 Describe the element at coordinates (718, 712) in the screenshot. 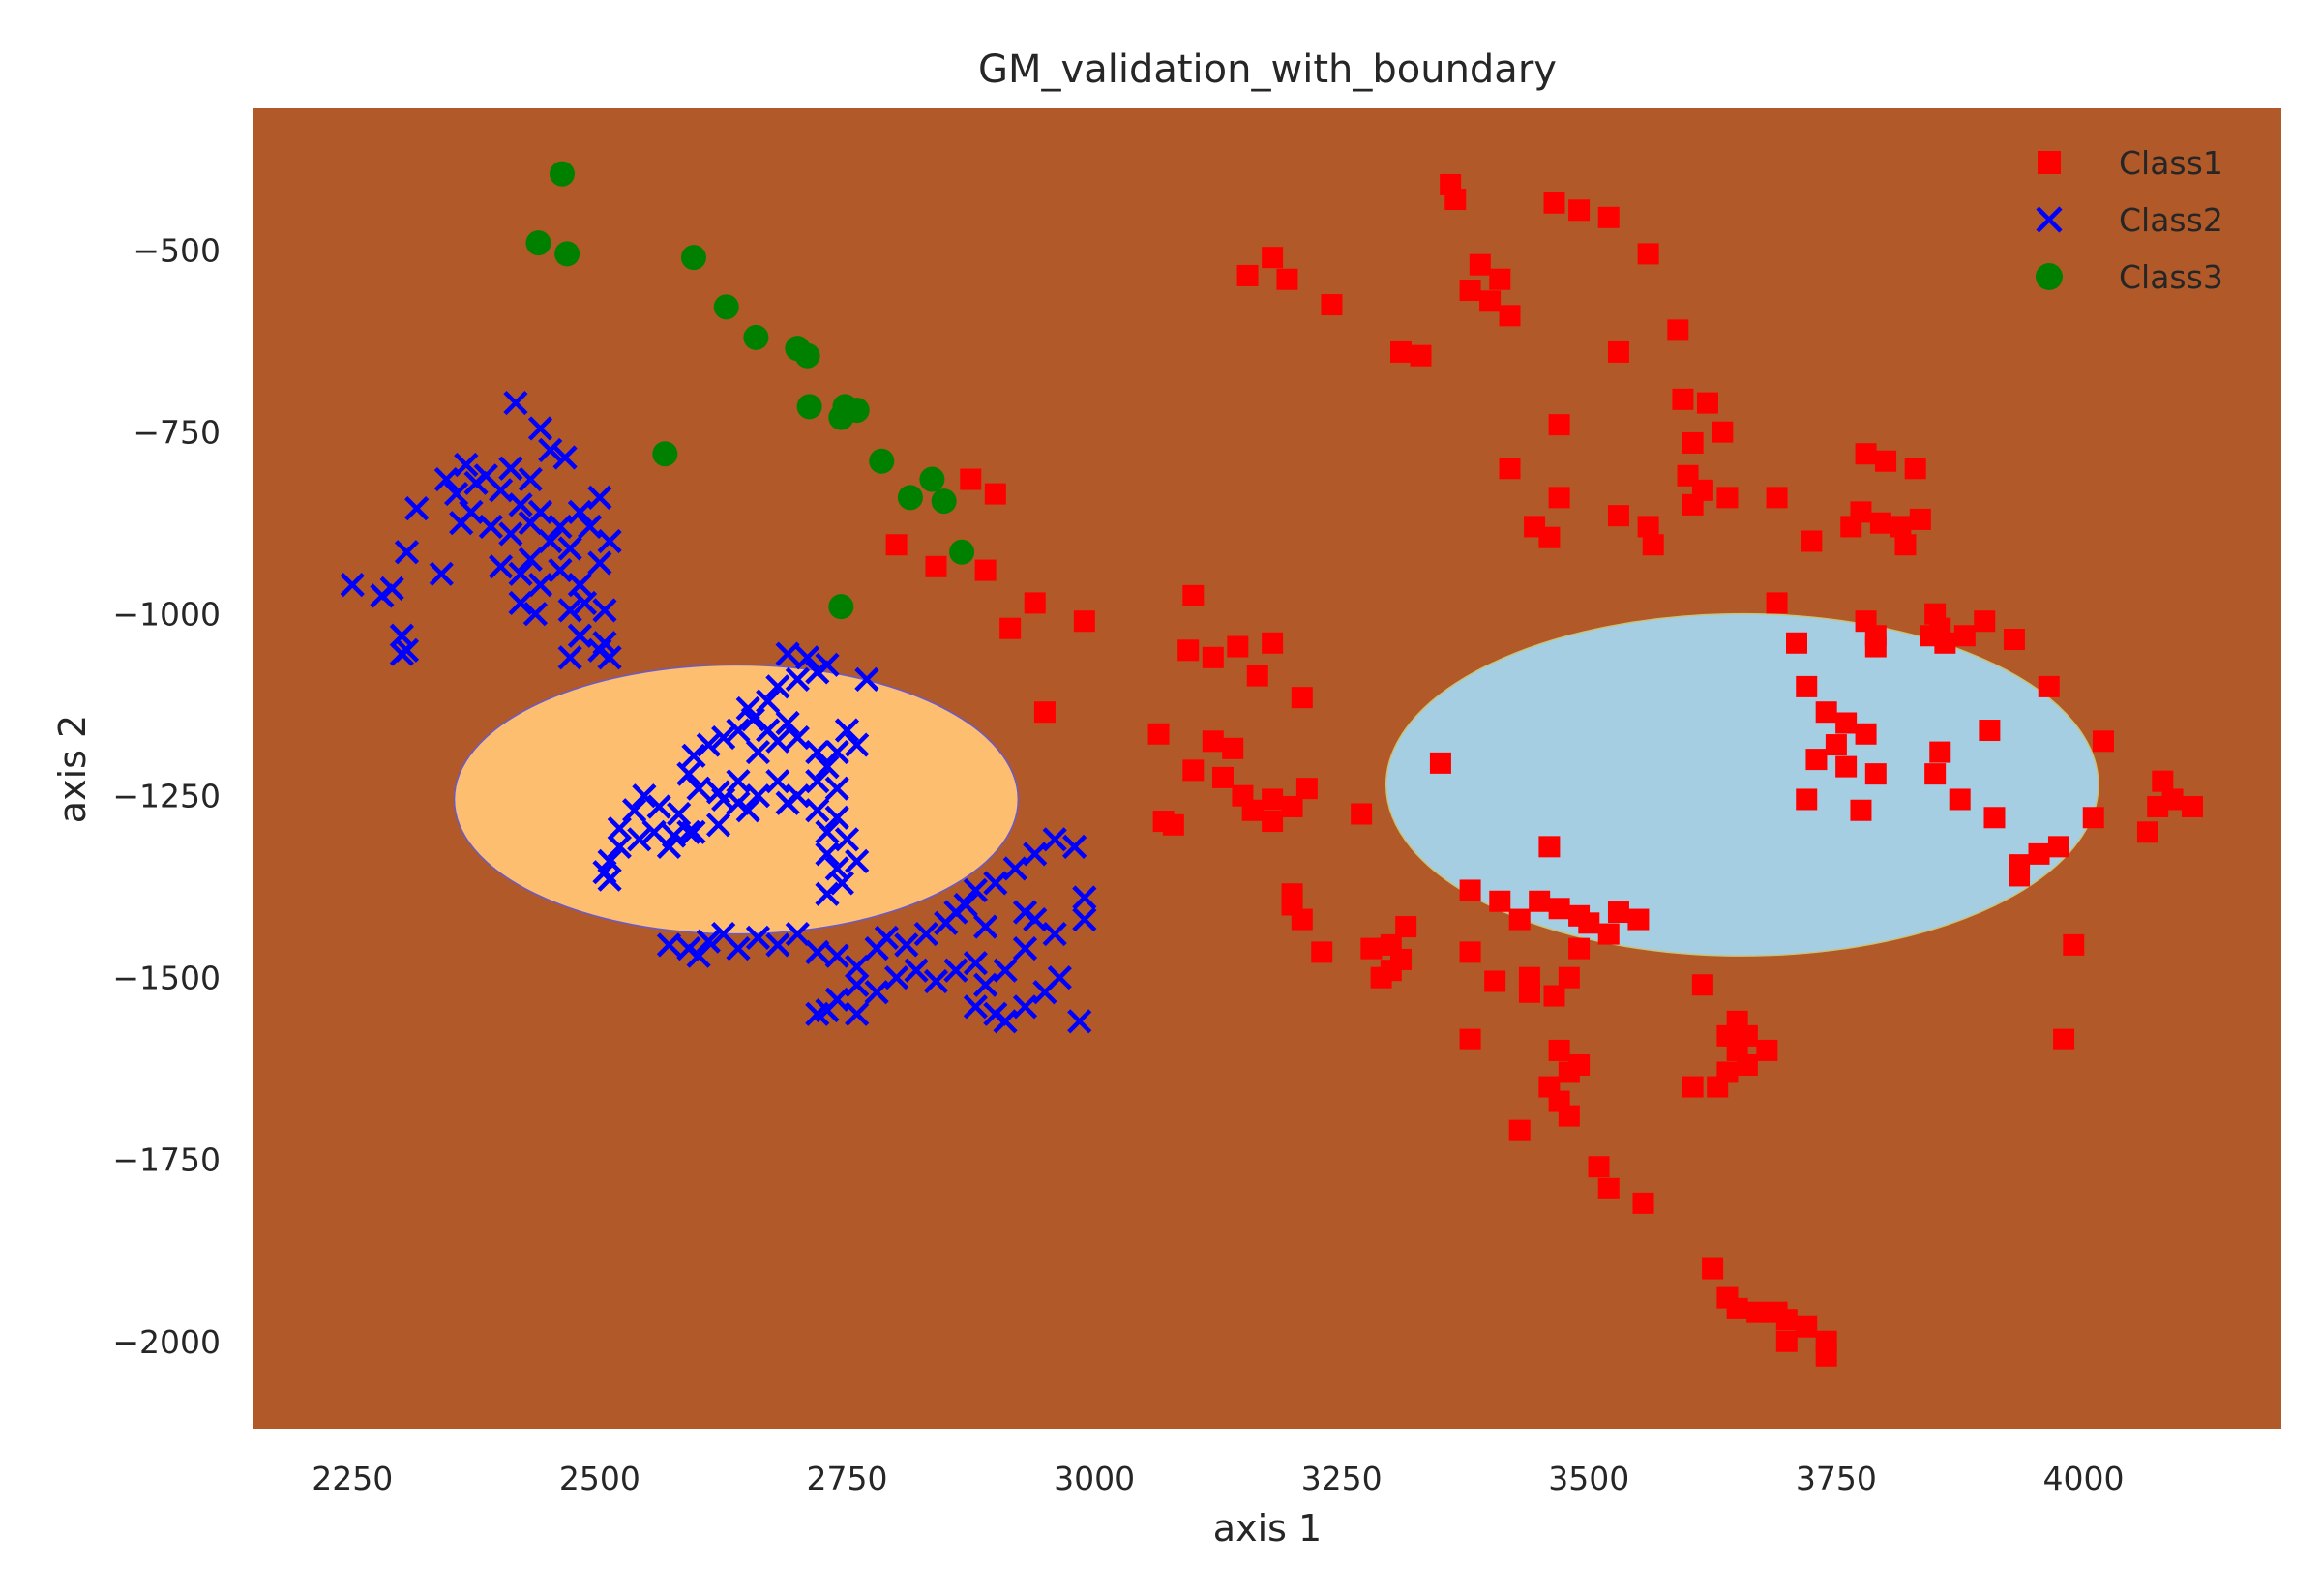

I see `series-class2` at that location.